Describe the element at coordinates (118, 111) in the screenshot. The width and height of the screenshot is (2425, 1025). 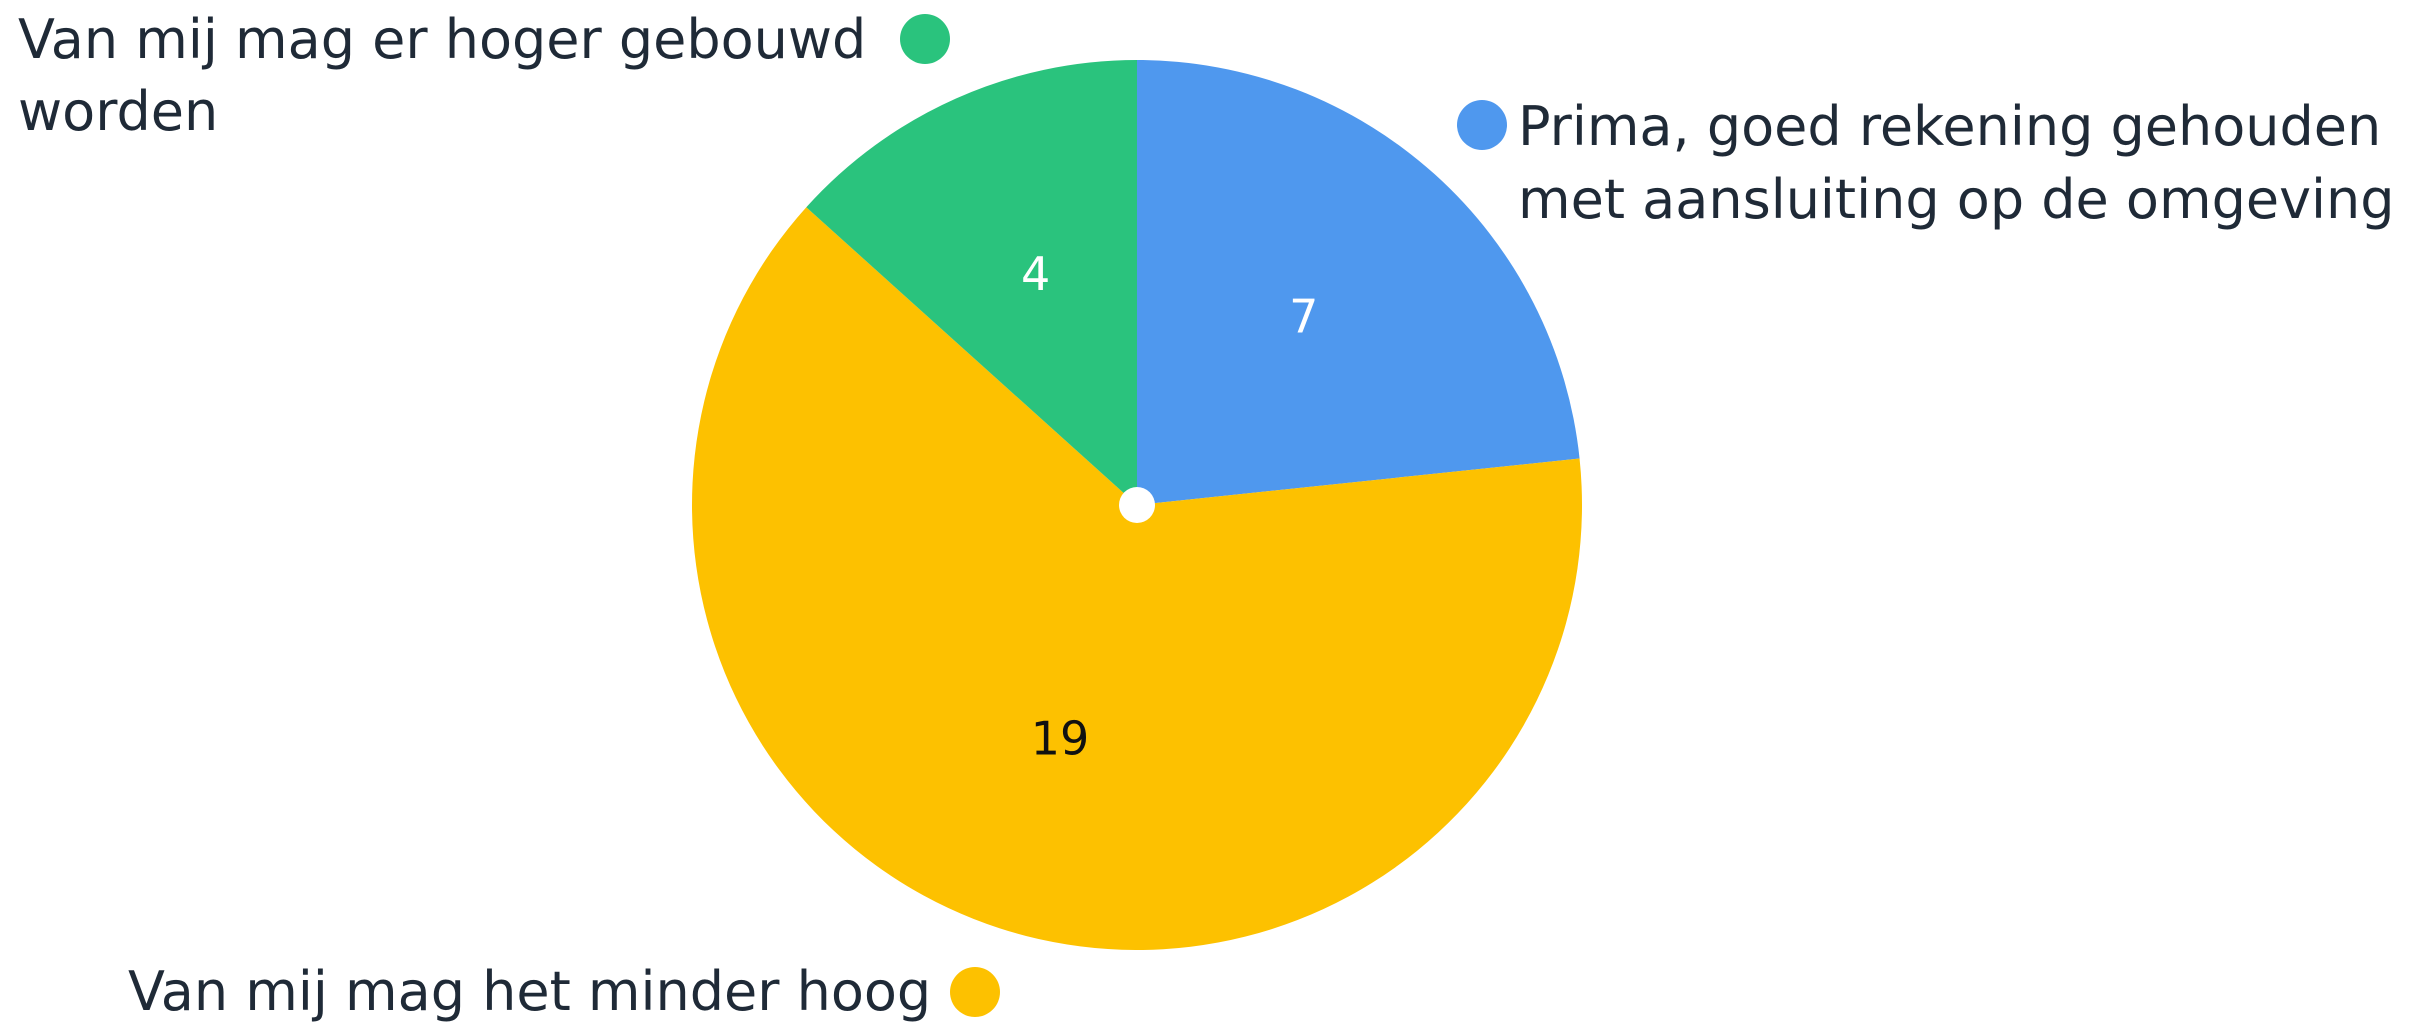
I see `legend-label-hoger-line-2: worden` at that location.